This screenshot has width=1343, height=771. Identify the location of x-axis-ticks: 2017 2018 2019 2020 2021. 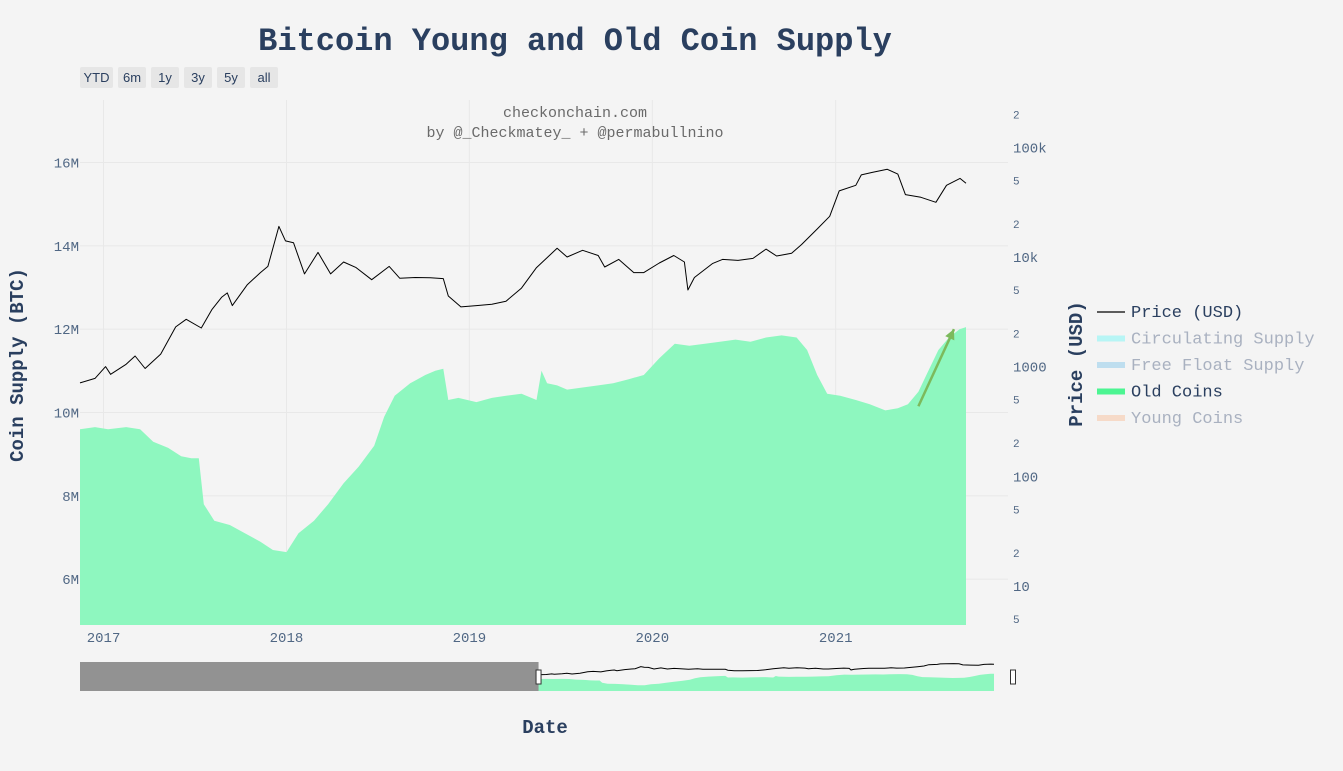
(470, 639).